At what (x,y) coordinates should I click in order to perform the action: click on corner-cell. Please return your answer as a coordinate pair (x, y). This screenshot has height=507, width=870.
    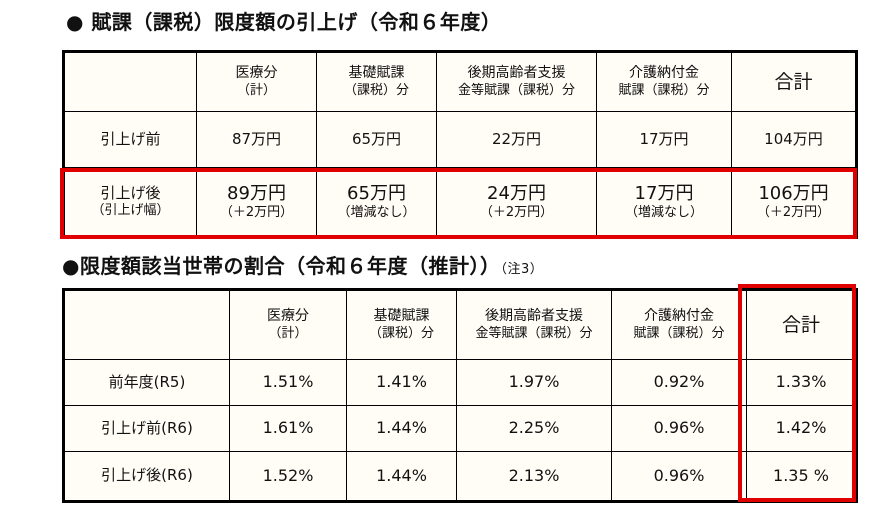
    Looking at the image, I should click on (146, 324).